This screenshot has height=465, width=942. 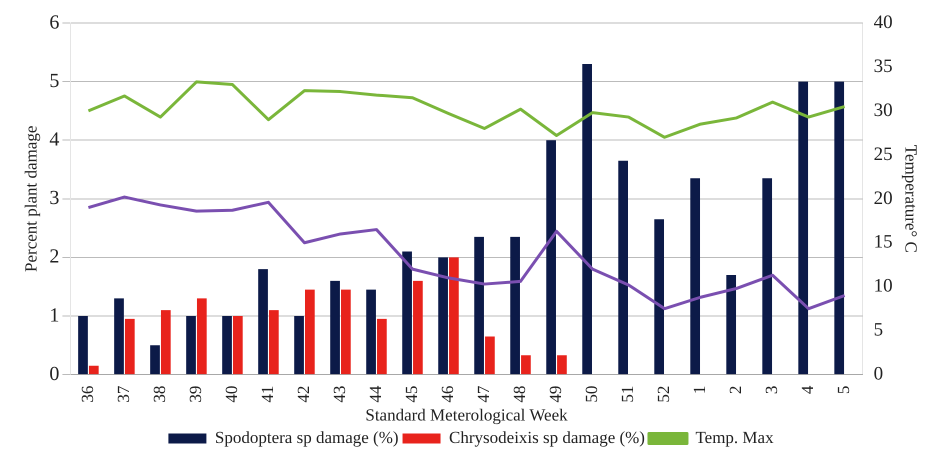 I want to click on y-tick-label: 2, so click(x=54, y=257).